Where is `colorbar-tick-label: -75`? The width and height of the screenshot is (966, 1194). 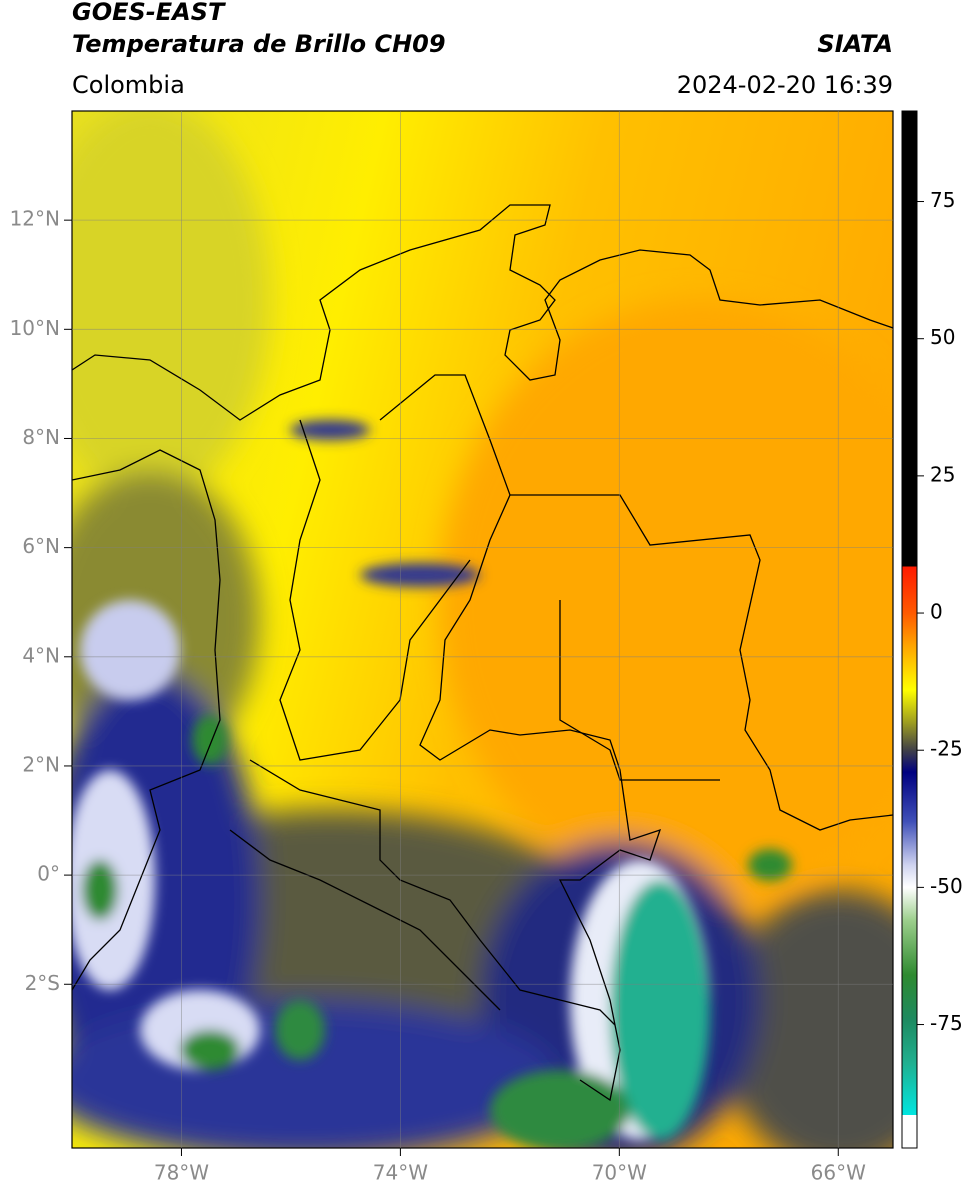 colorbar-tick-label: -75 is located at coordinates (946, 1023).